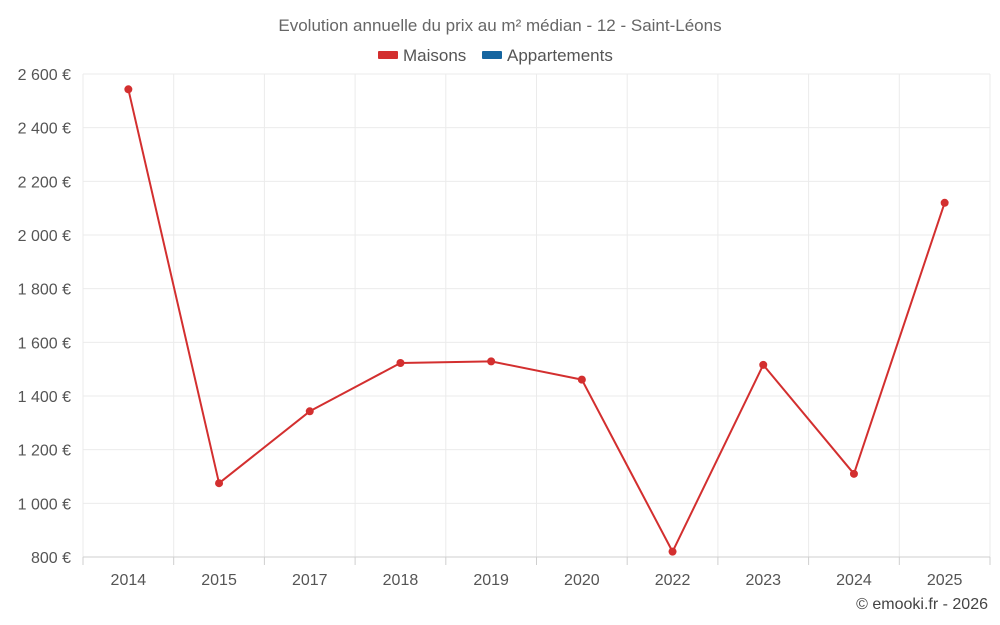 Image resolution: width=1000 pixels, height=625 pixels. Describe the element at coordinates (854, 580) in the screenshot. I see `x-tick-label: 2024` at that location.